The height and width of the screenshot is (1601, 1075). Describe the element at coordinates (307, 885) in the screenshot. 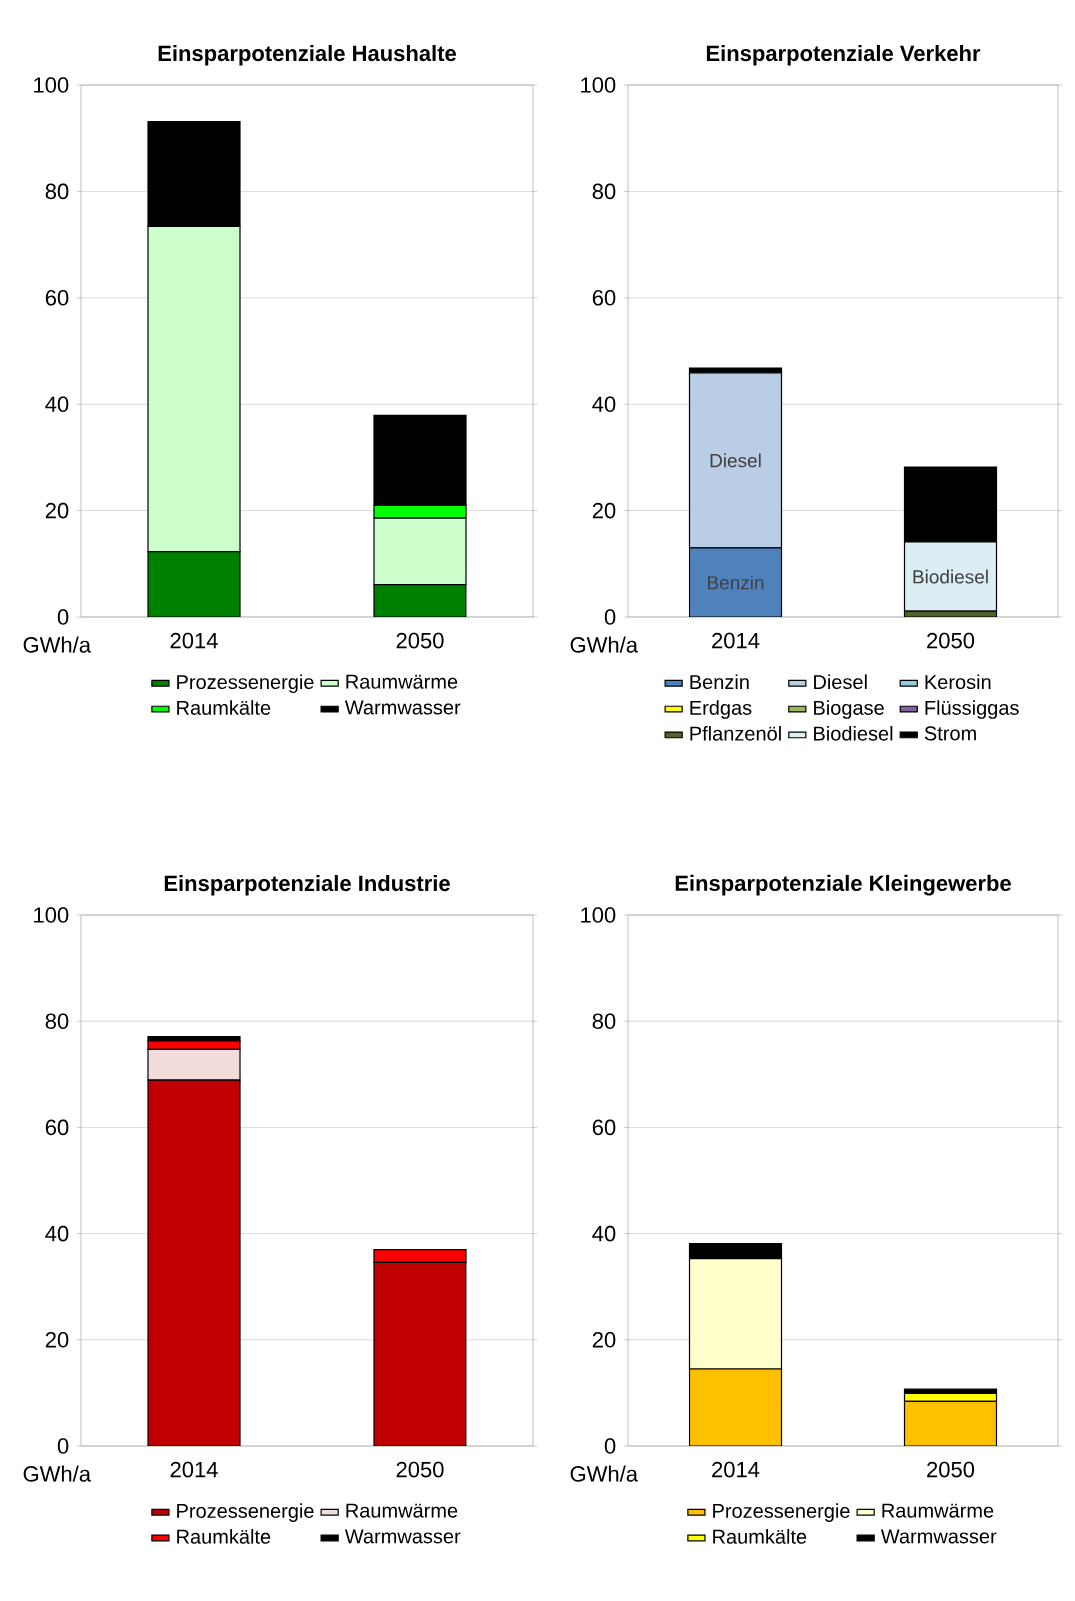

I see `chart-title: Einsparpotenziale Industrie` at that location.